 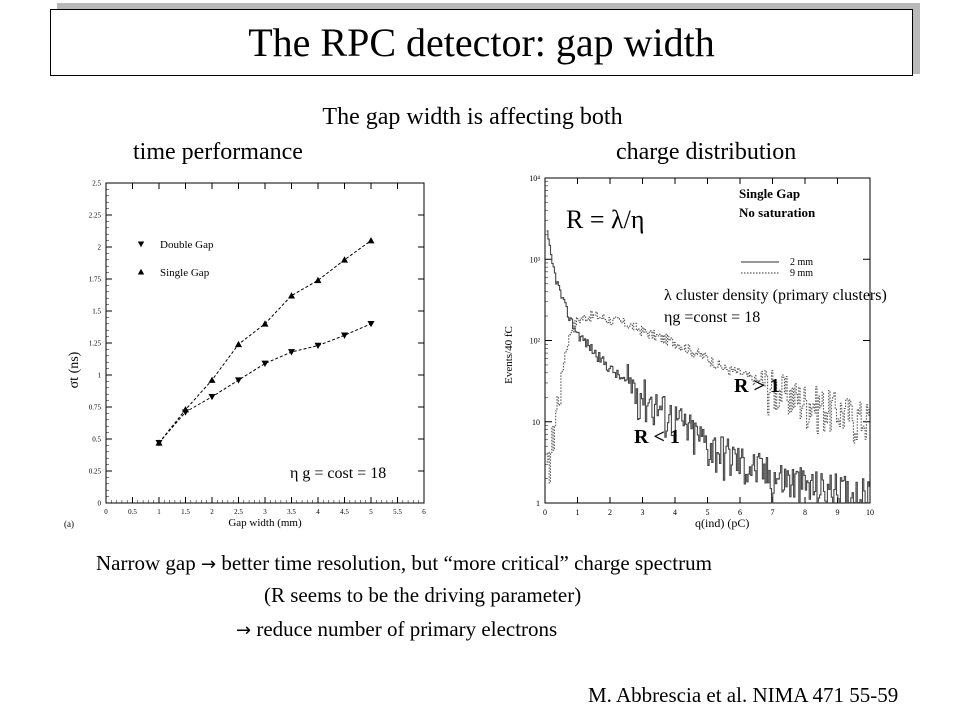 What do you see at coordinates (95, 472) in the screenshot?
I see `y-tick-label: 0.25` at bounding box center [95, 472].